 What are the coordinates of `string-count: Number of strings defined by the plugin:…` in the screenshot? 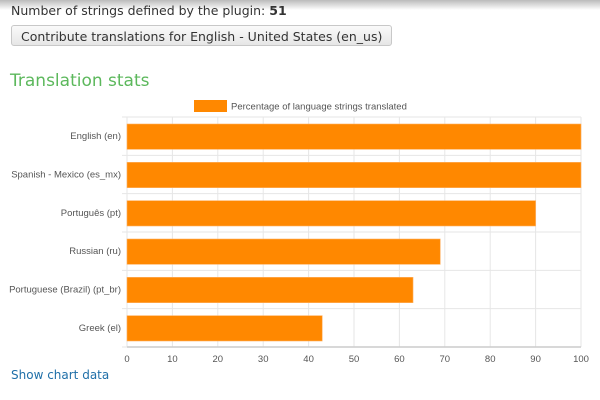 It's located at (149, 10).